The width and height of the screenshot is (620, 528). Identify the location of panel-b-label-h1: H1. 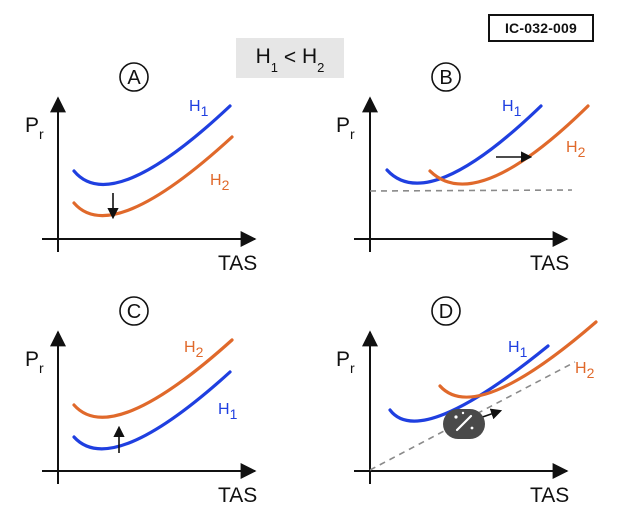
(512, 108).